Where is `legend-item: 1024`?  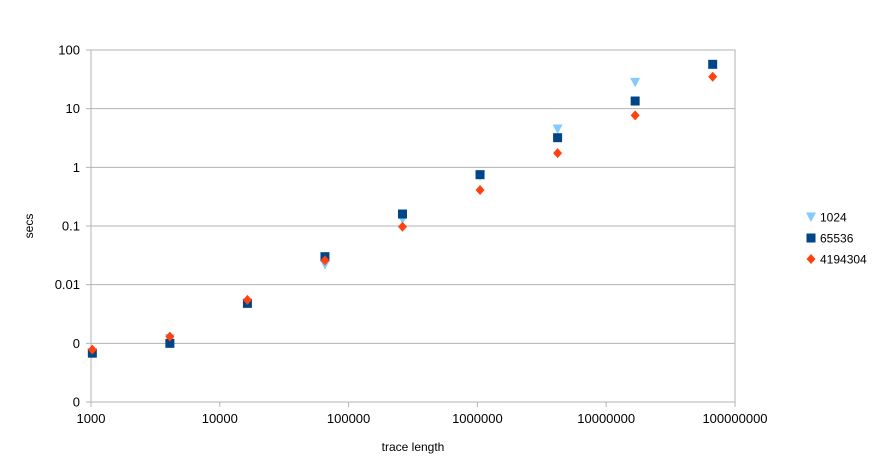
legend-item: 1024 is located at coordinates (826, 218).